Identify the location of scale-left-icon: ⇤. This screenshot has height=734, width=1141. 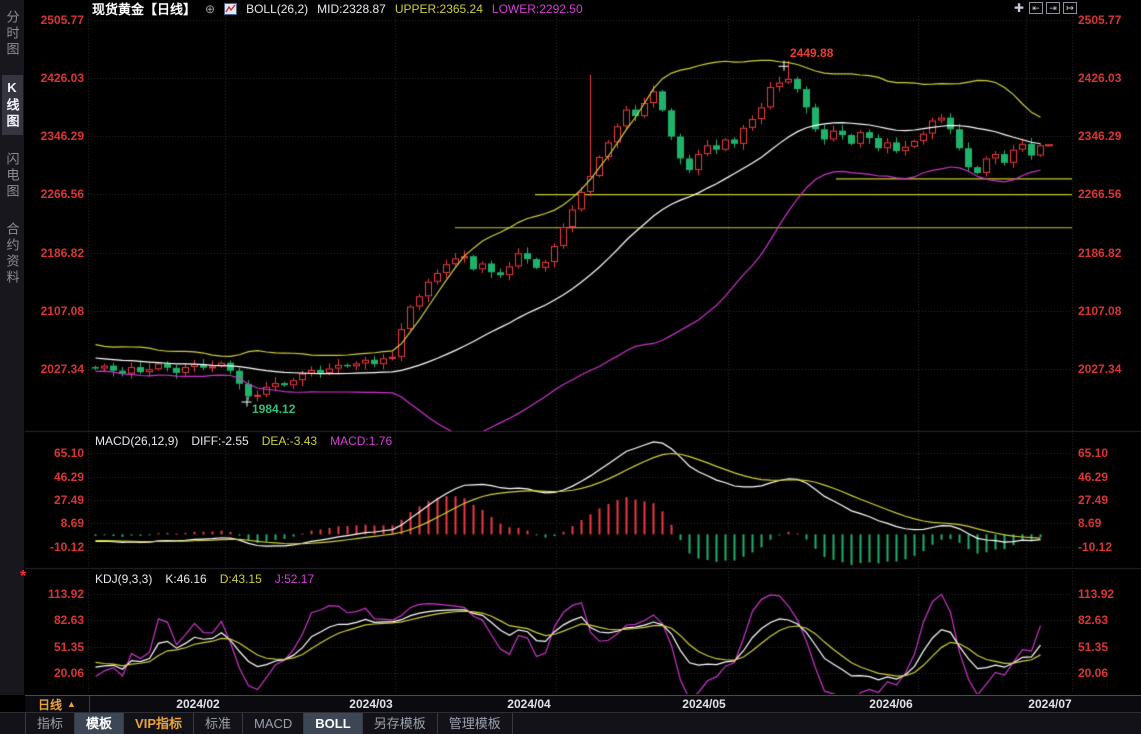
(1036, 8).